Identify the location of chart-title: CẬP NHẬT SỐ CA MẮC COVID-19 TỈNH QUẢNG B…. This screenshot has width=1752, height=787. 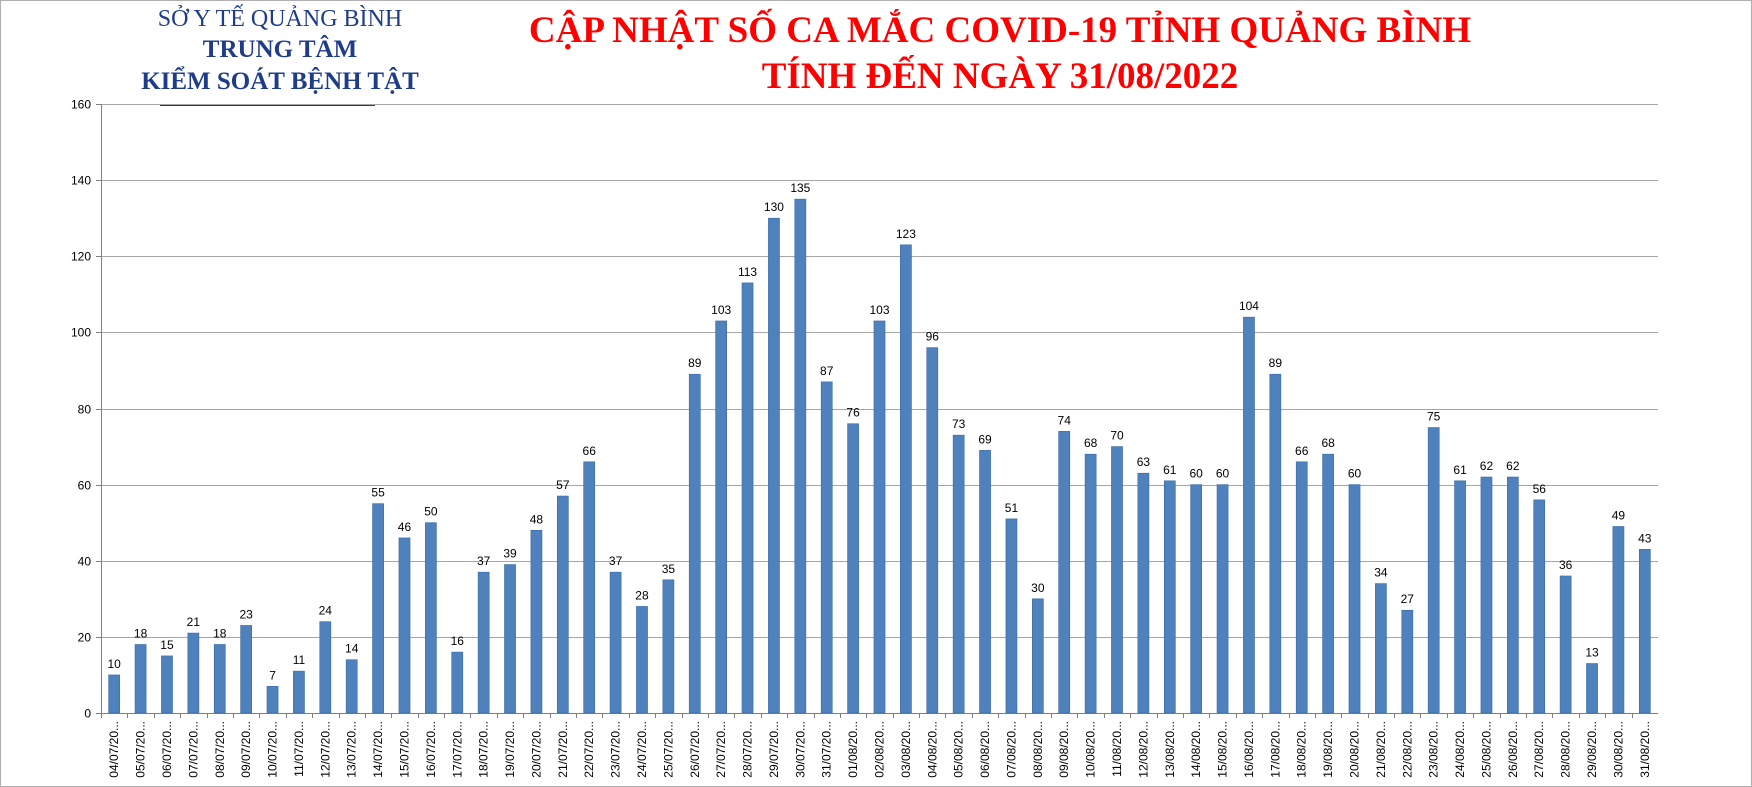
(1000, 54).